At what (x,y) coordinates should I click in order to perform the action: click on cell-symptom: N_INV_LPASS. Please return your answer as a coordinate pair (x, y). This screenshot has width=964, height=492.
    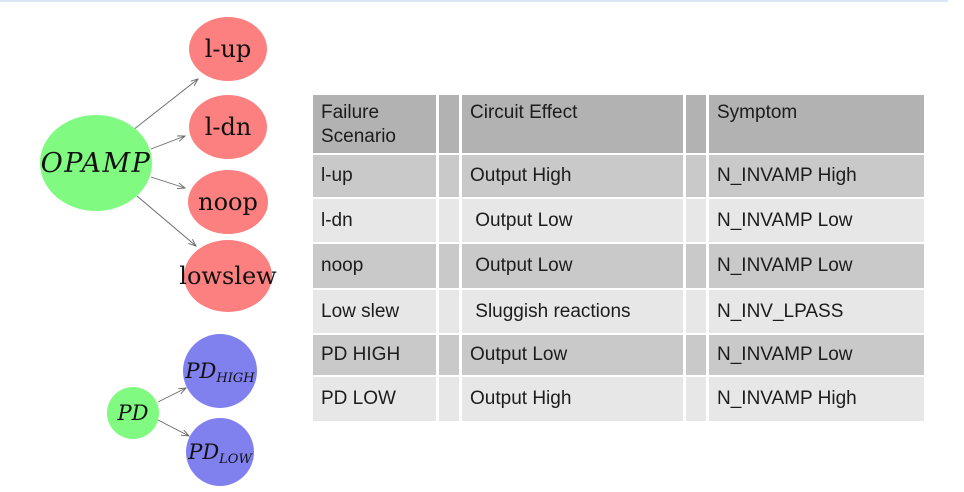
    Looking at the image, I should click on (816, 311).